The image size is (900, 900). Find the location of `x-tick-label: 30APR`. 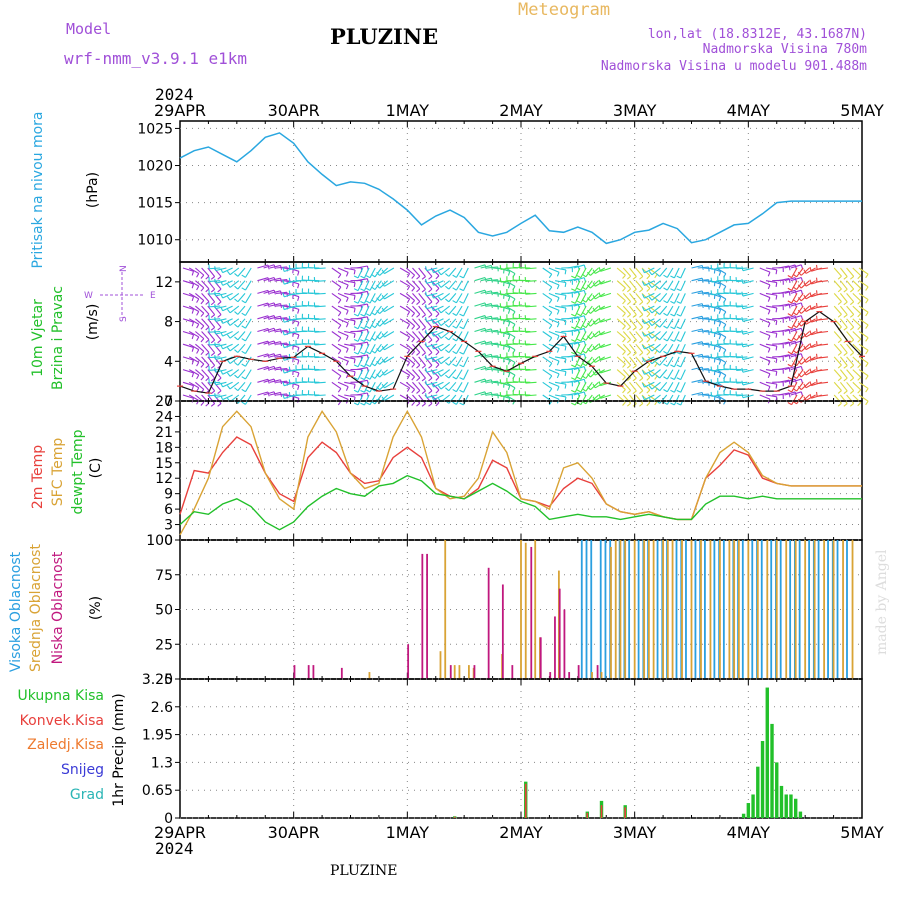

x-tick-label: 30APR is located at coordinates (294, 832).